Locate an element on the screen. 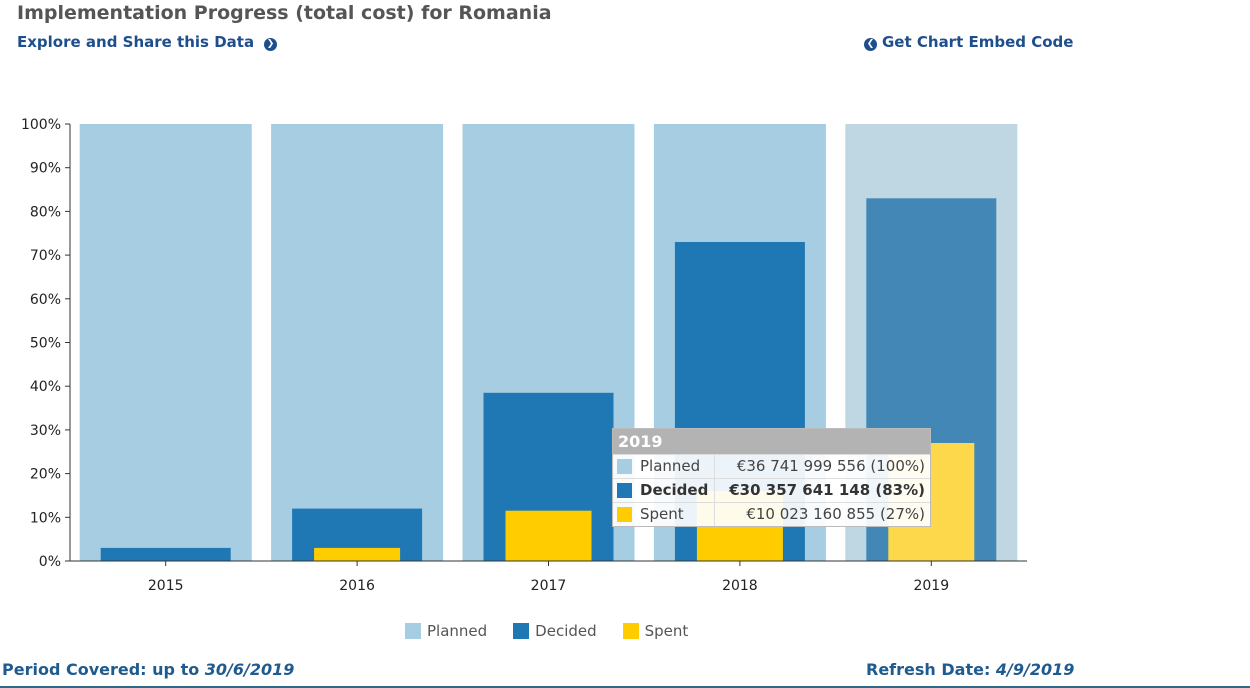  tooltip-row-planned: Planned €36 741 999 556 (100%) is located at coordinates (771, 466).